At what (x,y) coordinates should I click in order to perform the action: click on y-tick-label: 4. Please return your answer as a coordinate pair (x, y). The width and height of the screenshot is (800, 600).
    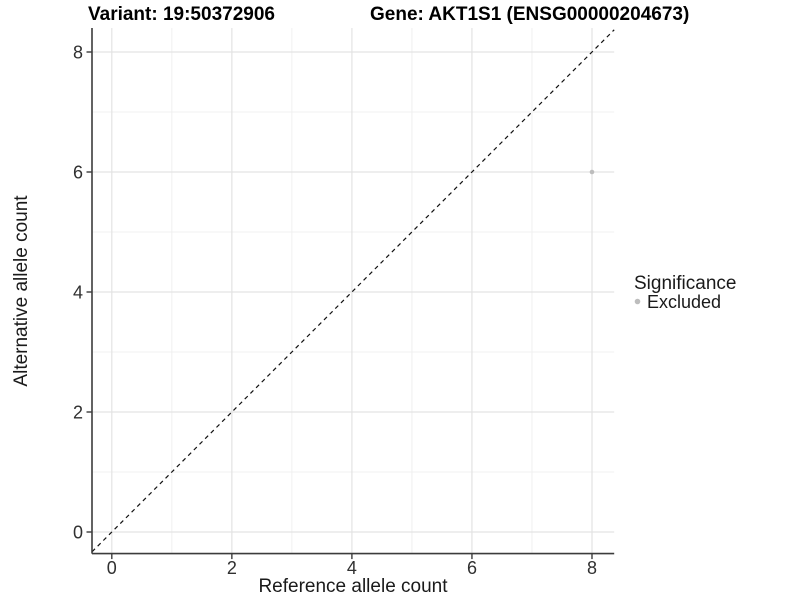
    Looking at the image, I should click on (78, 293).